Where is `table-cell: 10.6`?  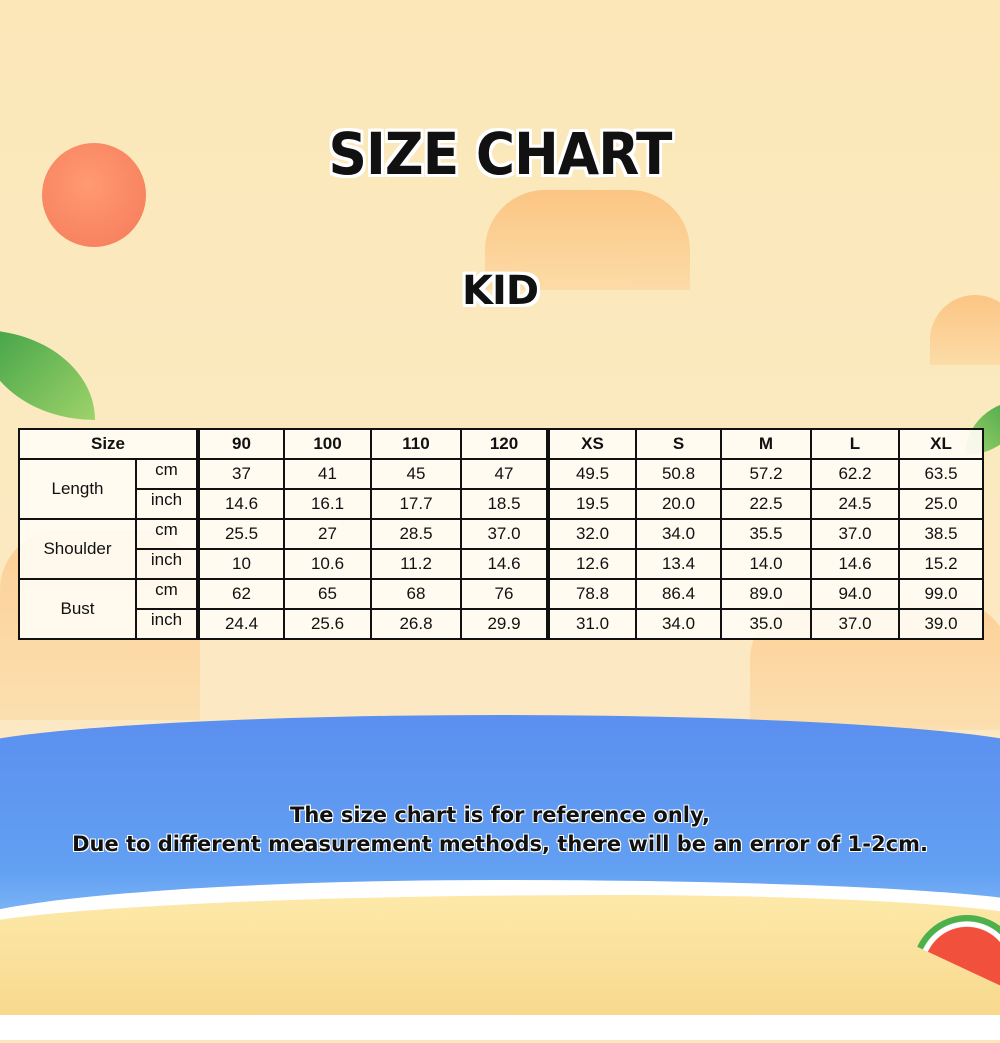
table-cell: 10.6 is located at coordinates (327, 564).